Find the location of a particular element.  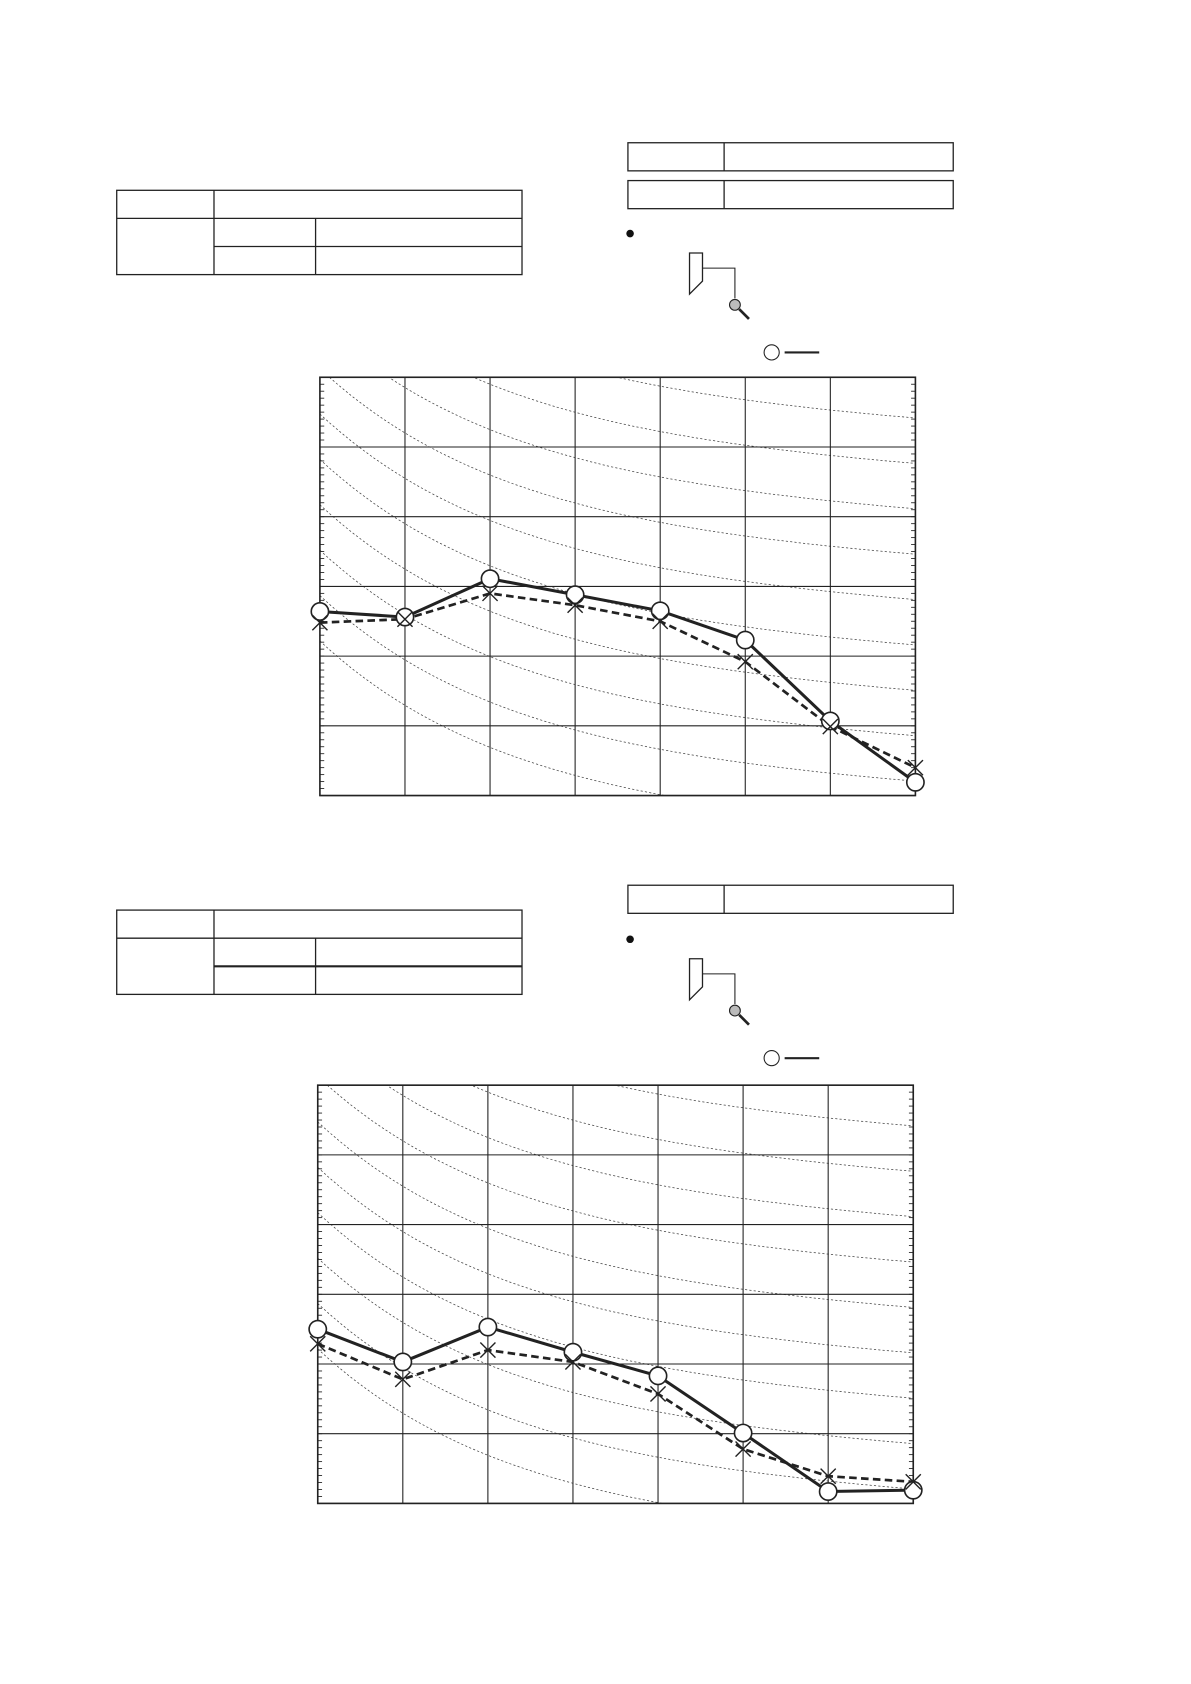

measurement-icons is located at coordinates (723, 648).